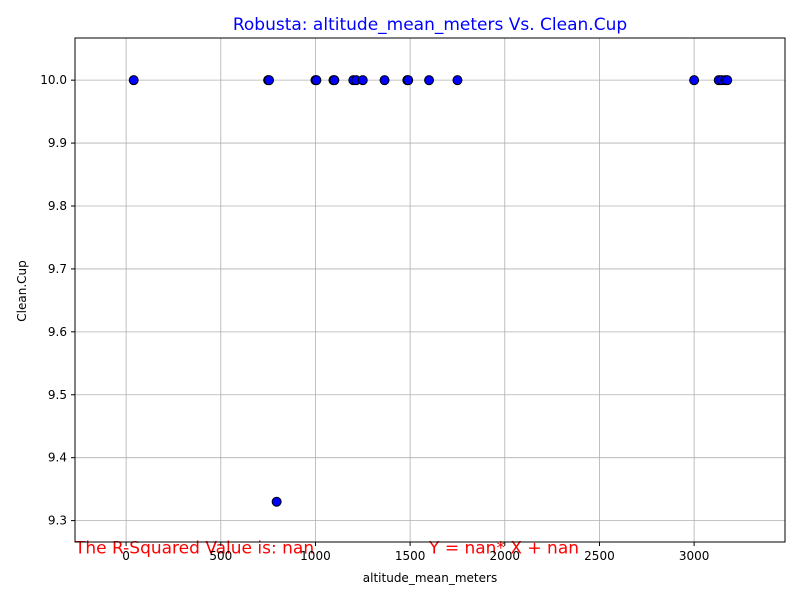 The image size is (800, 600). What do you see at coordinates (57, 458) in the screenshot?
I see `y-tick-label: 9.4` at bounding box center [57, 458].